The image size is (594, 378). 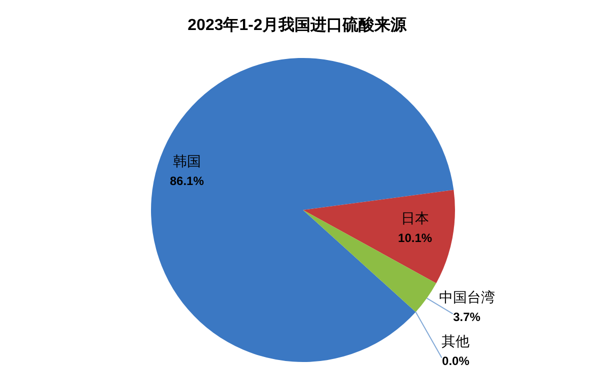 What do you see at coordinates (456, 340) in the screenshot?
I see `category-label: 其他` at bounding box center [456, 340].